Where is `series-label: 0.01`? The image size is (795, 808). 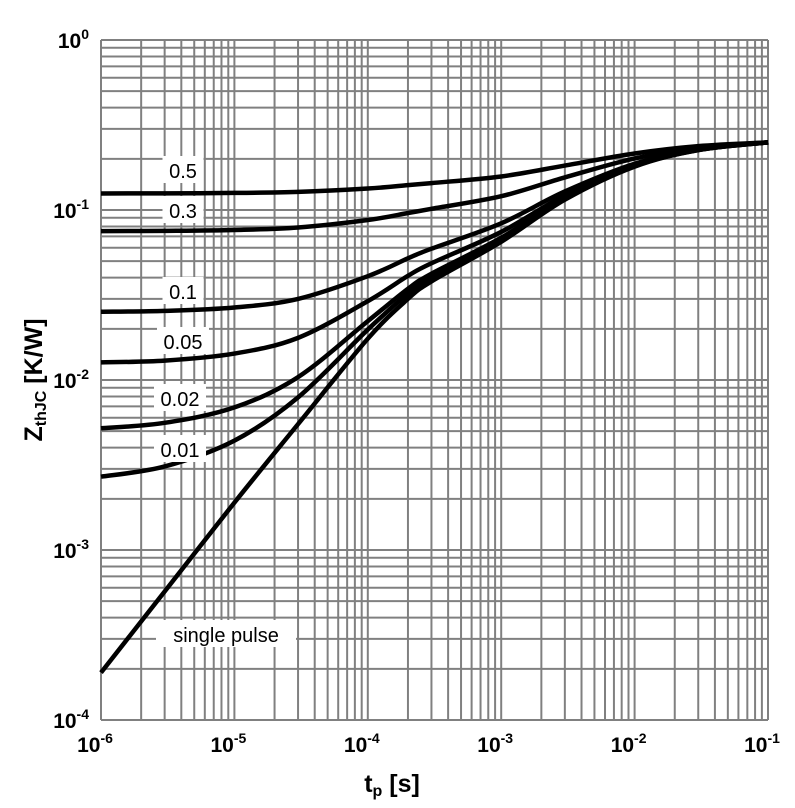 series-label: 0.01 is located at coordinates (180, 451).